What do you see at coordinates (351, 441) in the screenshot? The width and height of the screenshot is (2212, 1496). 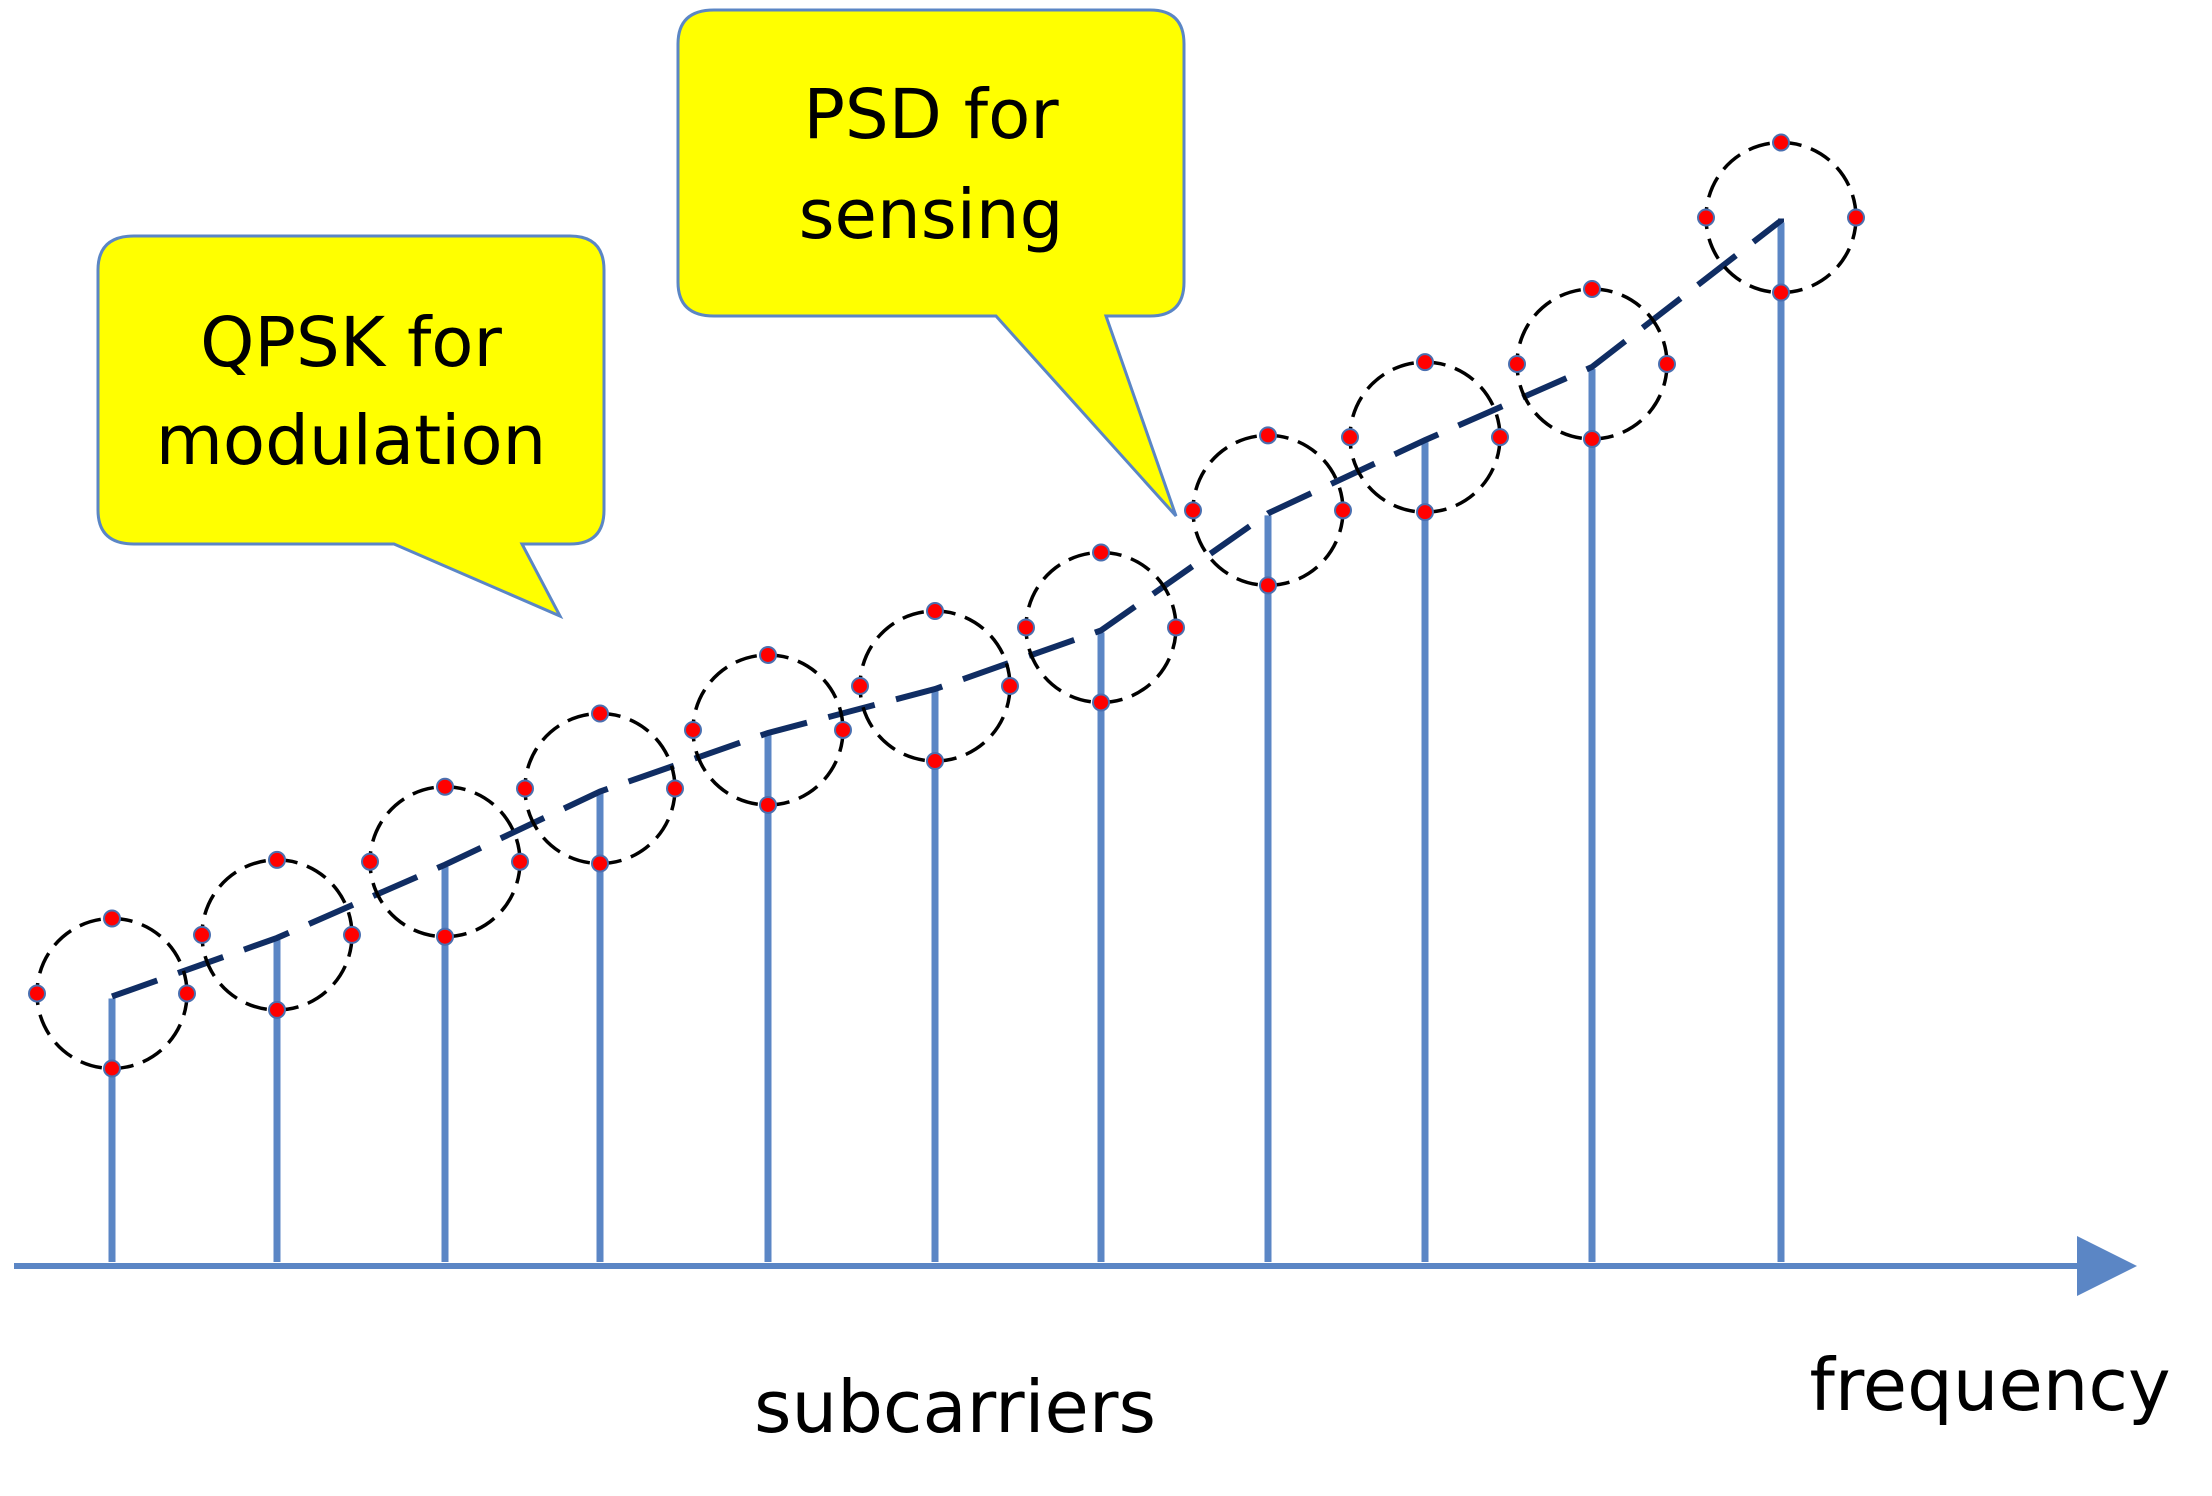 I see `callout-qpsk-line-2: modulation` at bounding box center [351, 441].